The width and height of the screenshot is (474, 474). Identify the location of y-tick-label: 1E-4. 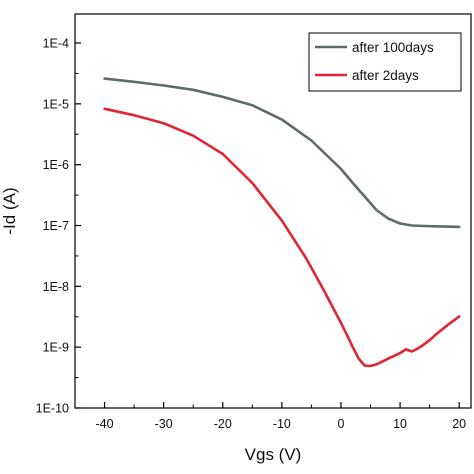
(56, 44).